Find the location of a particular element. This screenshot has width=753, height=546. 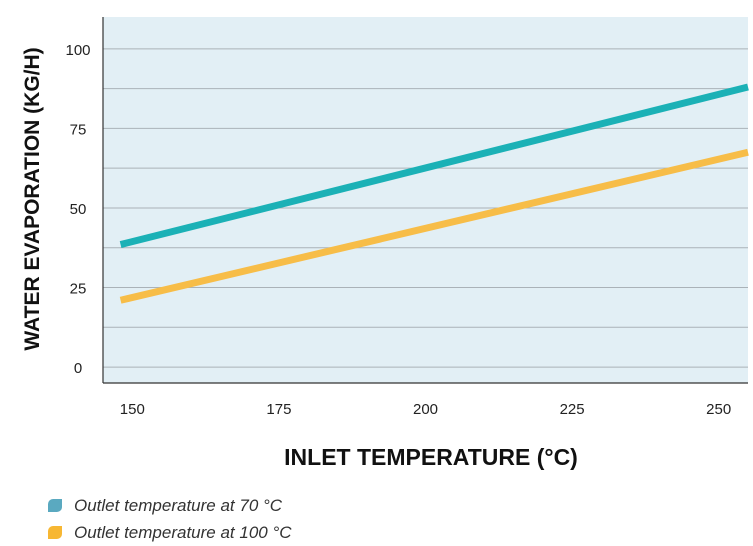

y-tick-labels: 0 25 50 75 100 is located at coordinates (77, 209).